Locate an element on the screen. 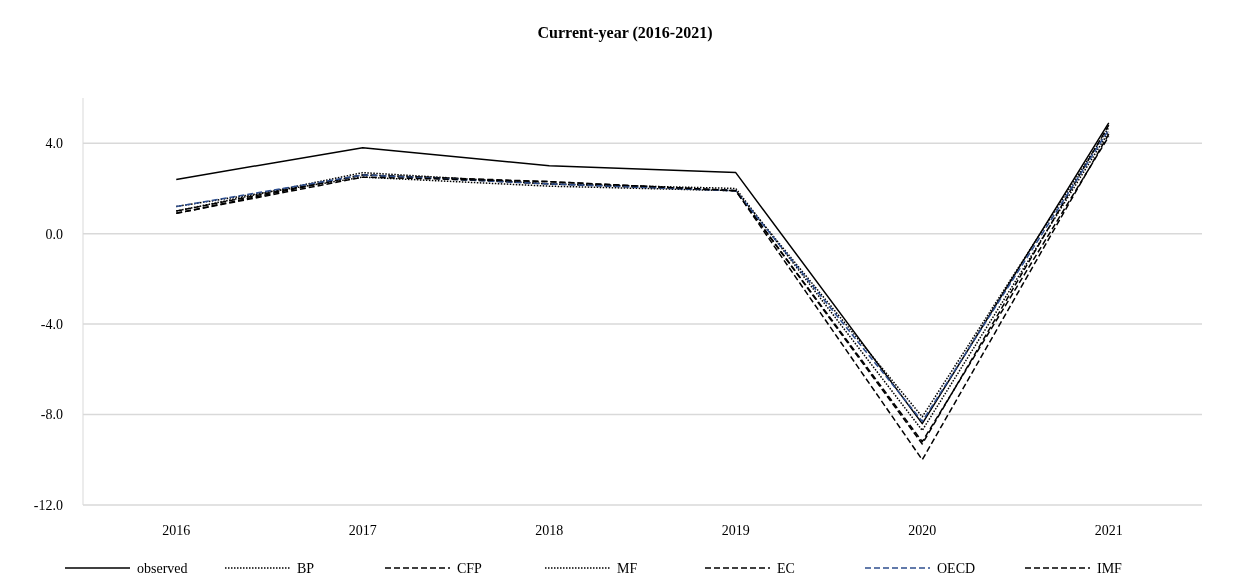 The height and width of the screenshot is (580, 1234). y-tick-label: -4.0 is located at coordinates (51, 325).